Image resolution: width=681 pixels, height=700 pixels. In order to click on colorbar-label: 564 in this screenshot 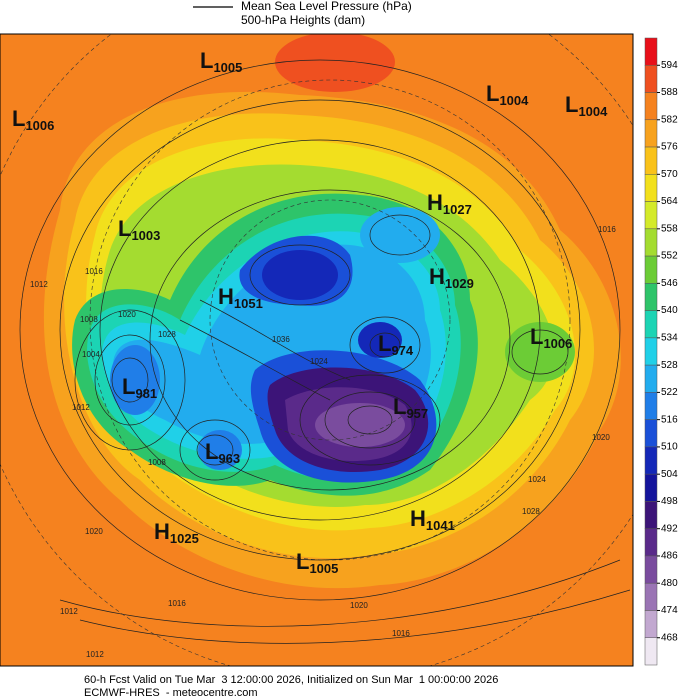, I will do `click(669, 201)`.